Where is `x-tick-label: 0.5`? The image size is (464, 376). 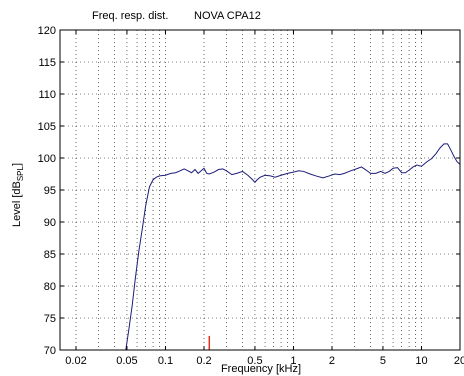 x-tick-label: 0.5 is located at coordinates (254, 361).